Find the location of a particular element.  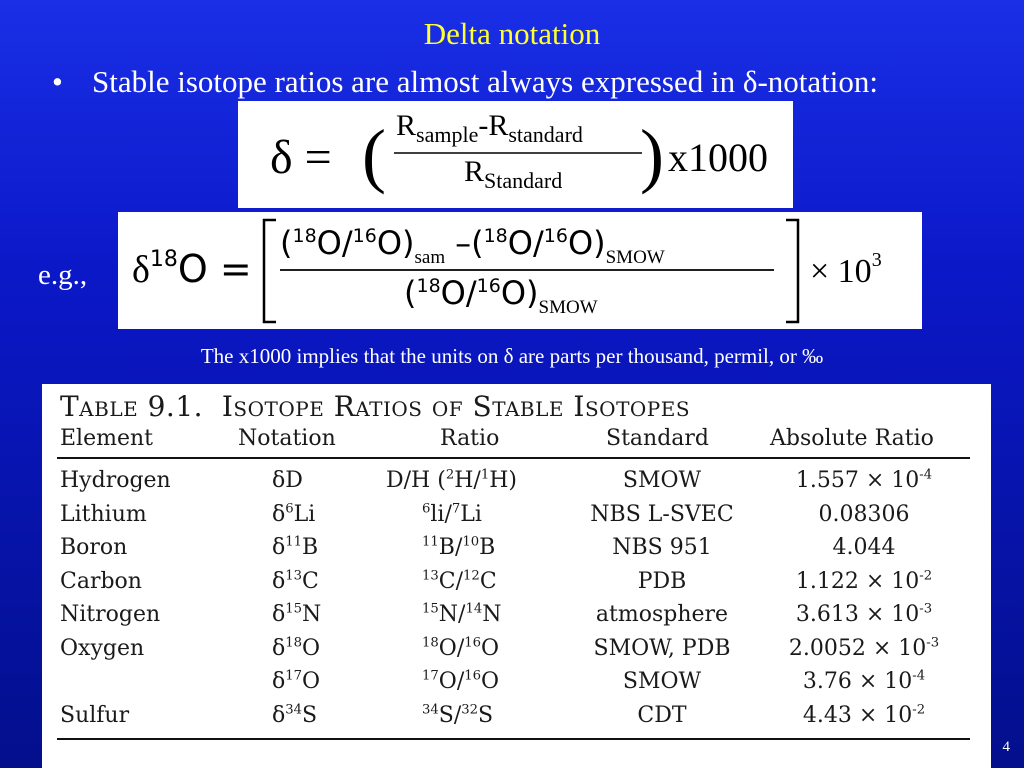

abs-ratio-exponent: -4 is located at coordinates (919, 676).